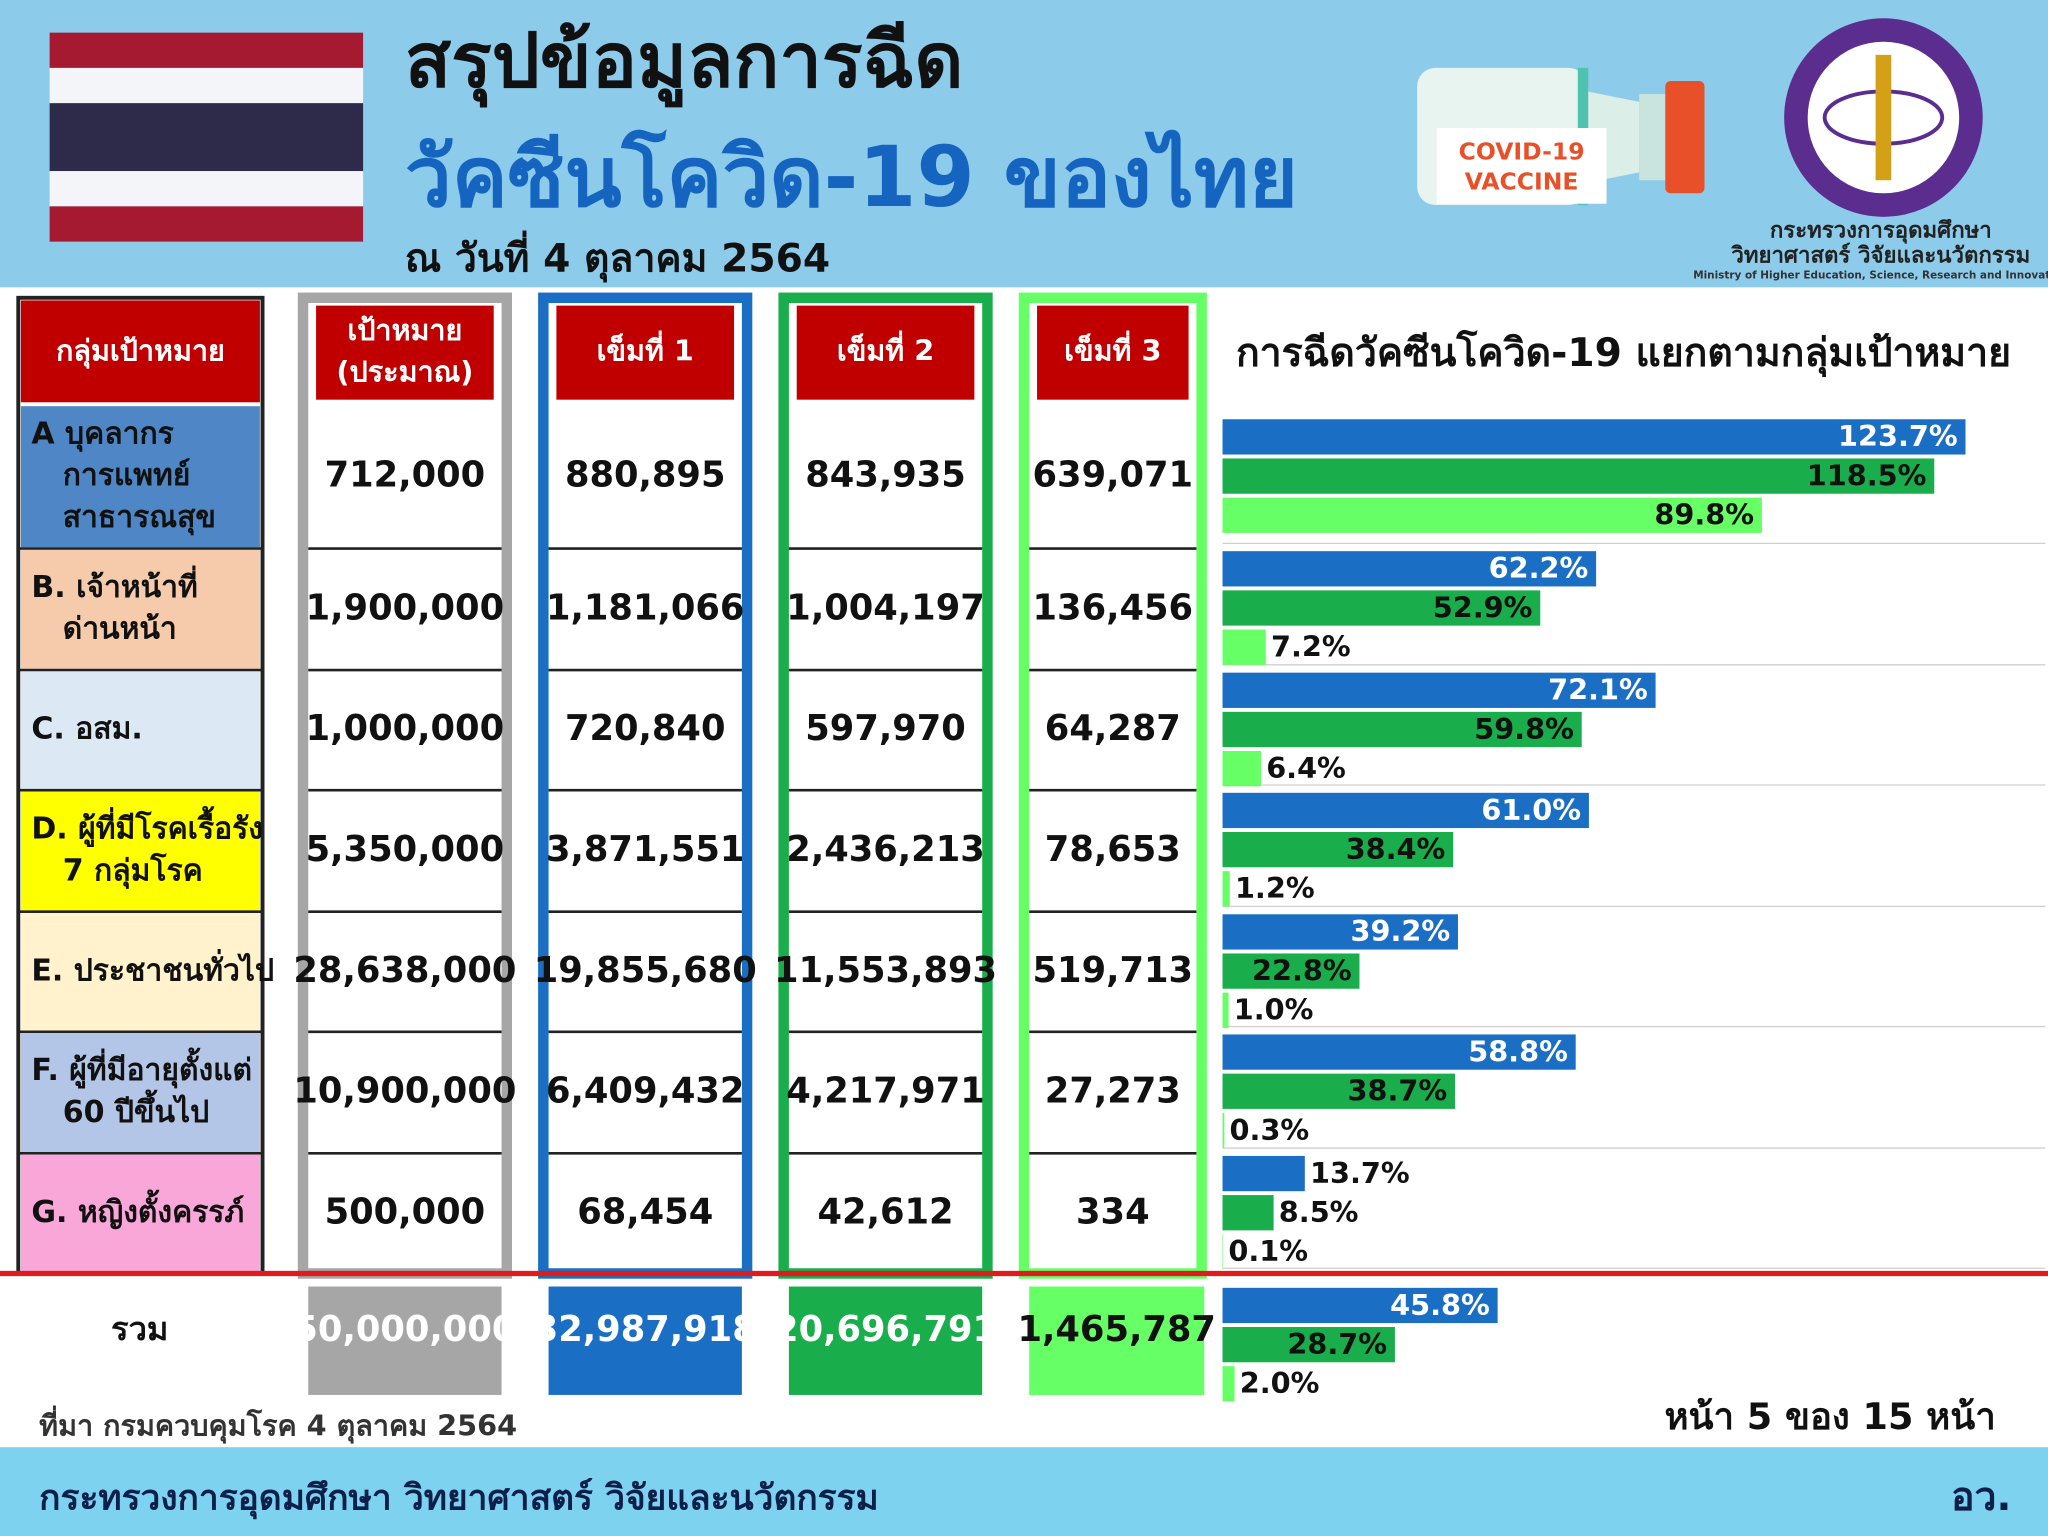 The height and width of the screenshot is (1536, 2048). What do you see at coordinates (1113, 728) in the screenshot?
I see `cell-value: 64,287` at bounding box center [1113, 728].